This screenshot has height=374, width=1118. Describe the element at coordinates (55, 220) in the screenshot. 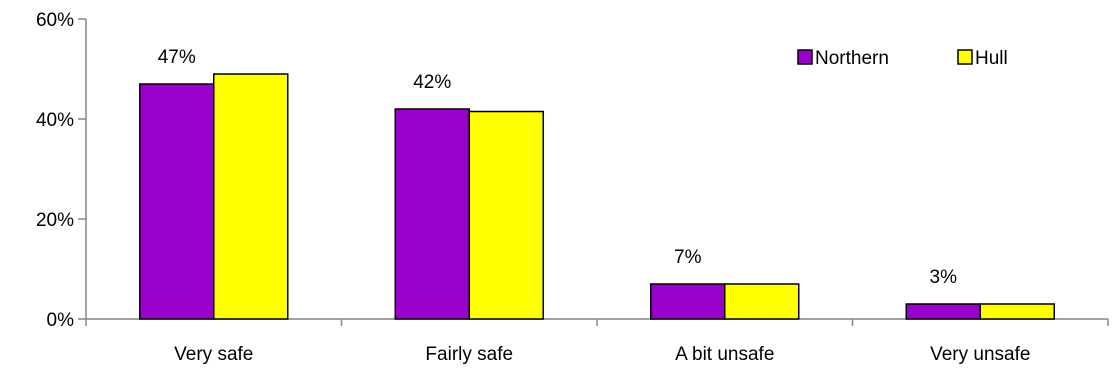

I see `y-tick-label: 20%` at that location.